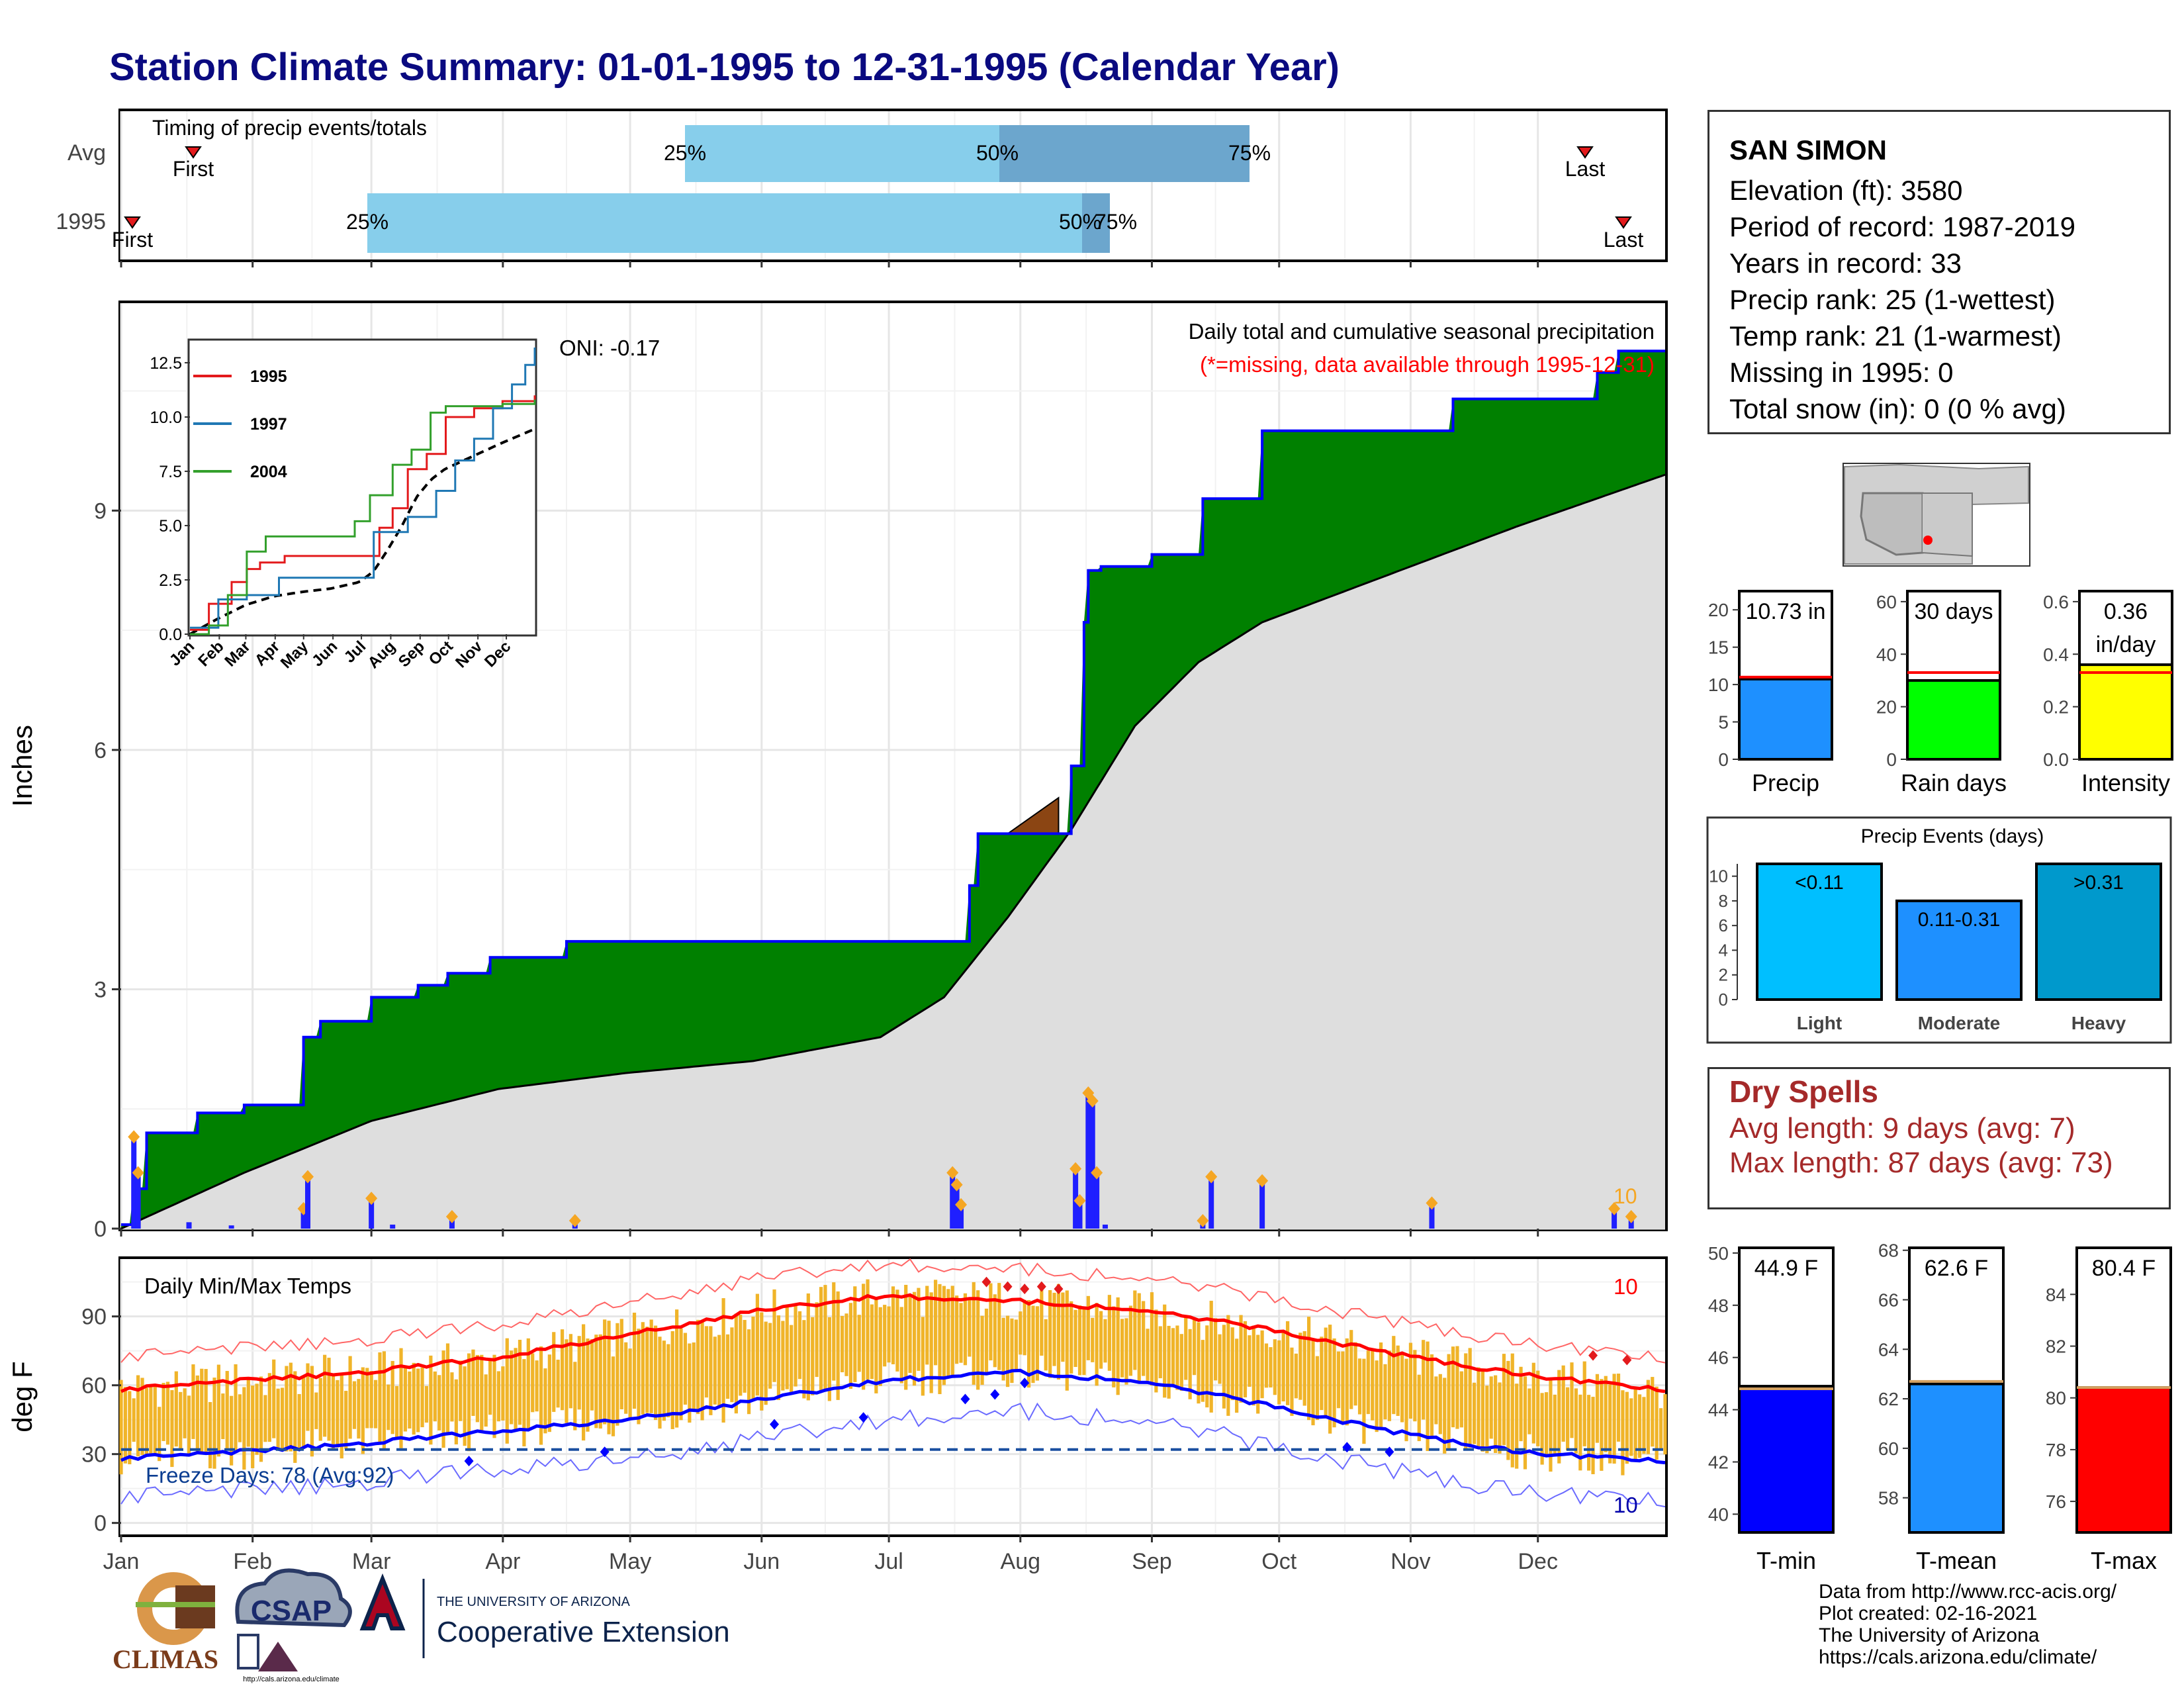 The image size is (2184, 1688). What do you see at coordinates (1820, 883) in the screenshot?
I see `events-bar-text: <0.11` at bounding box center [1820, 883].